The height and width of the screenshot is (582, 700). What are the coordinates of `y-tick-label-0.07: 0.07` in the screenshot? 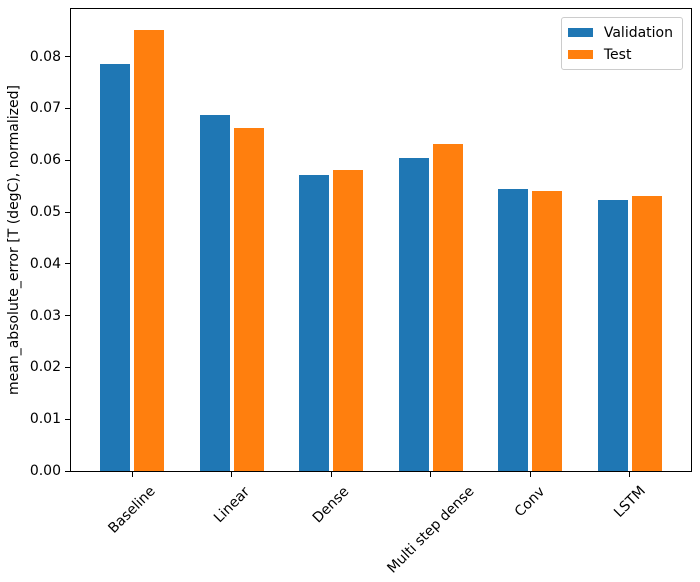 It's located at (45, 108).